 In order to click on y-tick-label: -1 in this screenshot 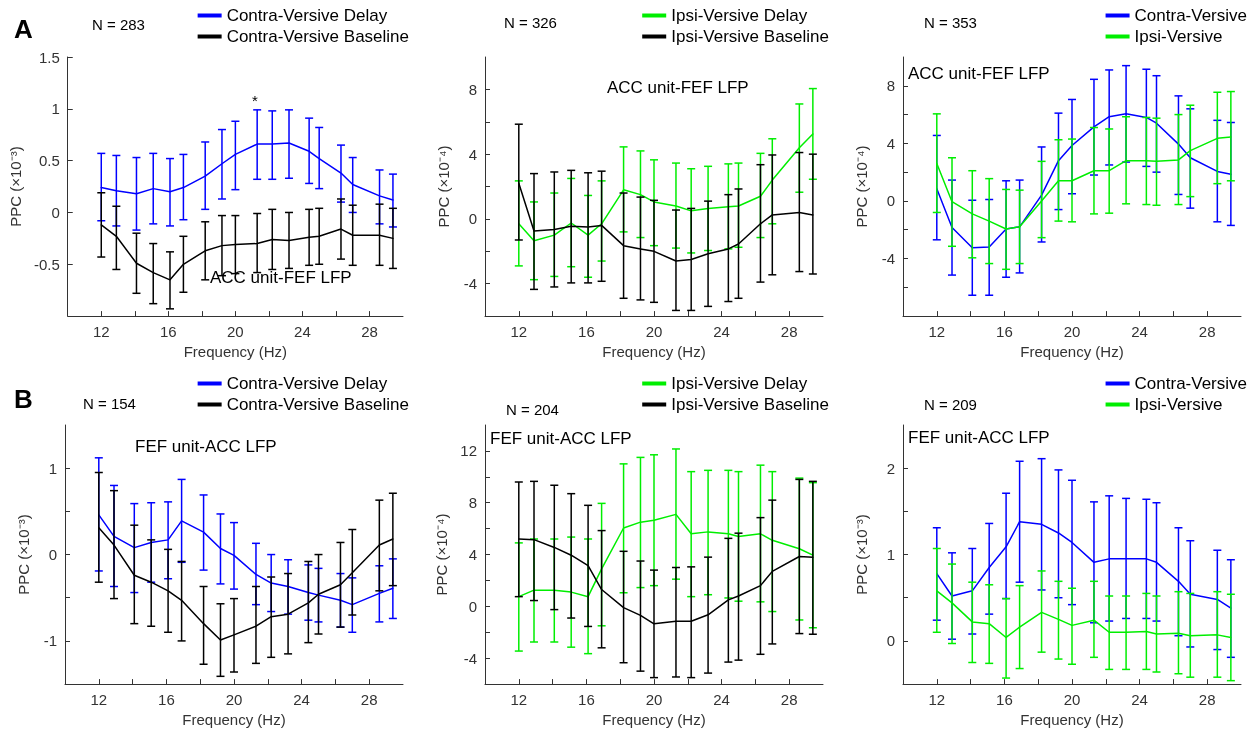, I will do `click(50, 641)`.